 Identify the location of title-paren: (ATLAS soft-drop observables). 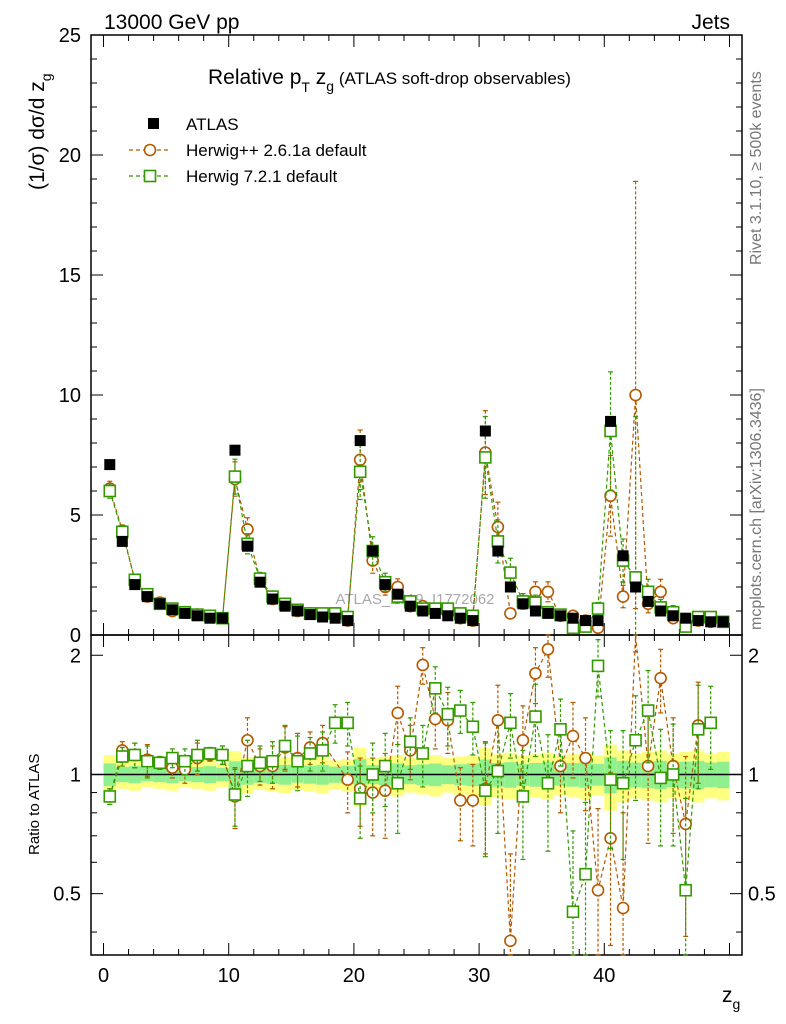
(452, 78).